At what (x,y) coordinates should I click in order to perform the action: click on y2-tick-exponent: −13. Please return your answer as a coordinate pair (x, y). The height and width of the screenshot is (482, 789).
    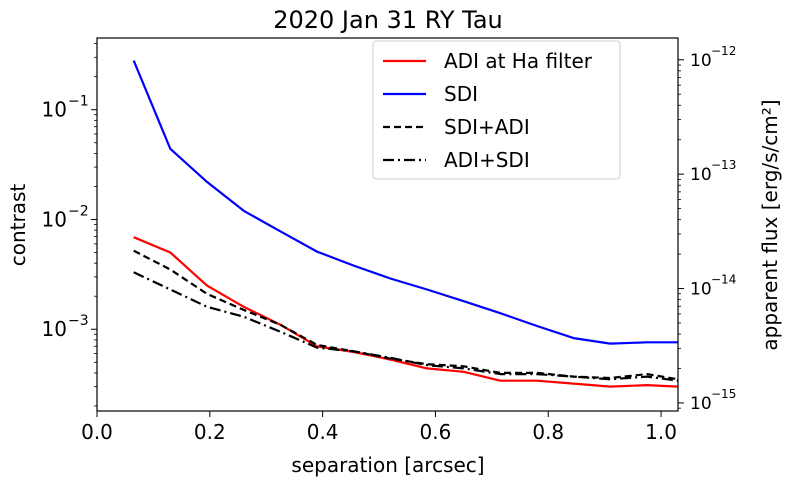
    Looking at the image, I should click on (723, 165).